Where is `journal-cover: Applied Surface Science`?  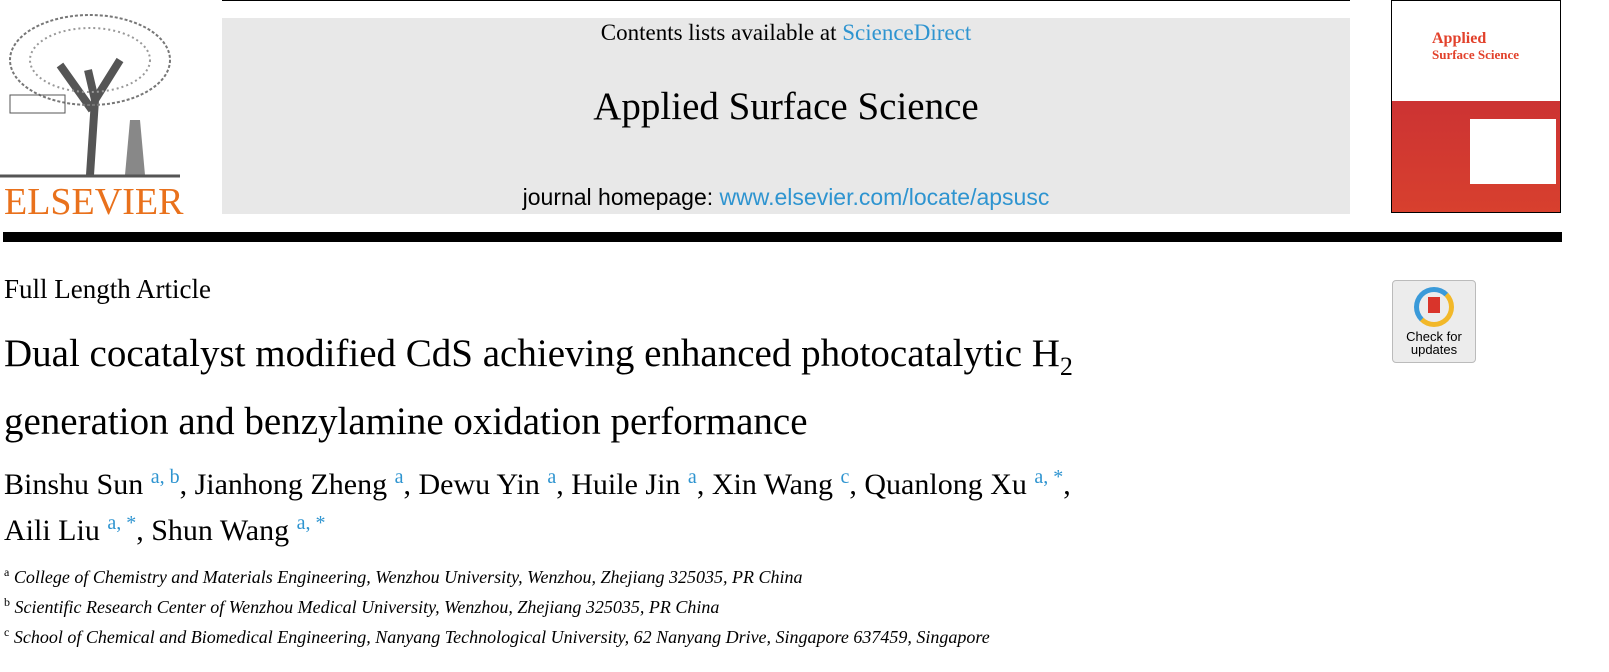 journal-cover: Applied Surface Science is located at coordinates (1476, 106).